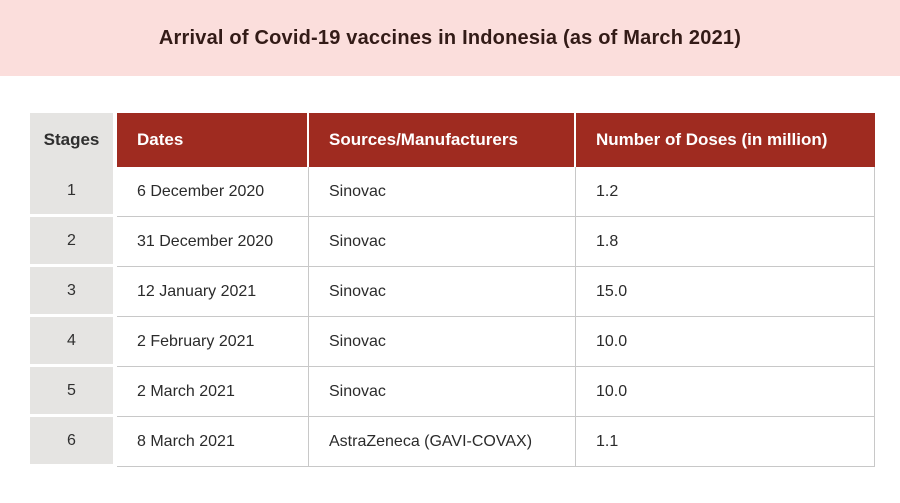 This screenshot has height=503, width=900. What do you see at coordinates (213, 342) in the screenshot?
I see `cell-date: 2 February 2021` at bounding box center [213, 342].